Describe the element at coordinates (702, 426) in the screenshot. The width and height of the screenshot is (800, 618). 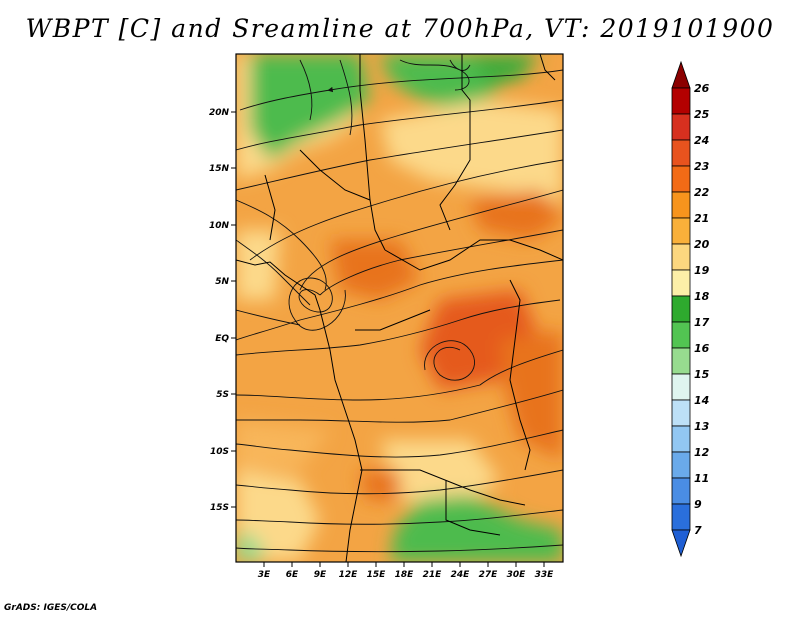
I see `colorbar-label-13: 13` at that location.